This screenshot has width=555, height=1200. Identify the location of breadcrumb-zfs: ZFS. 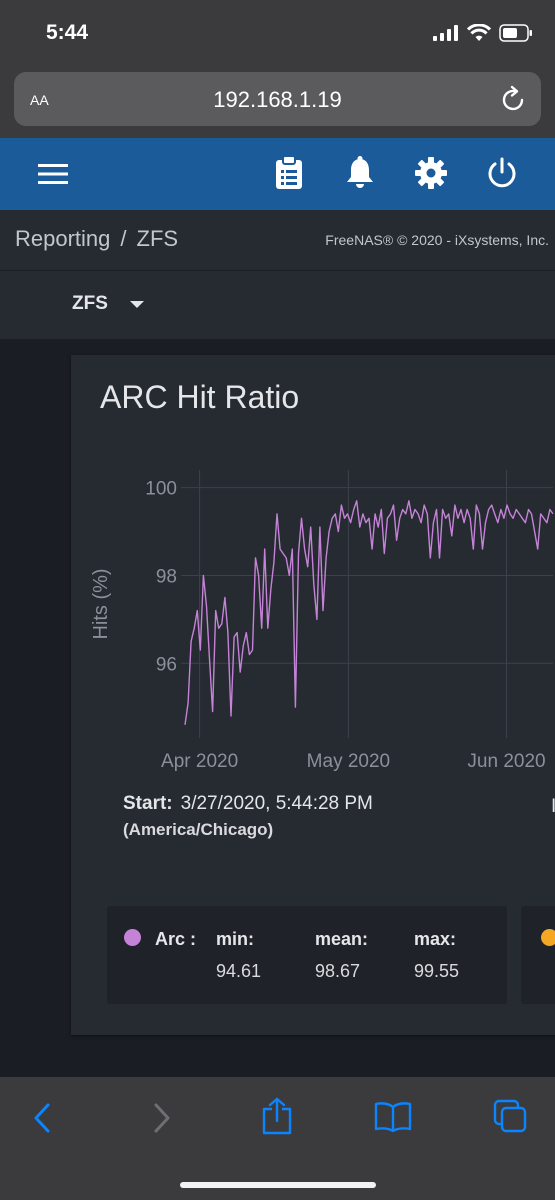
(157, 238).